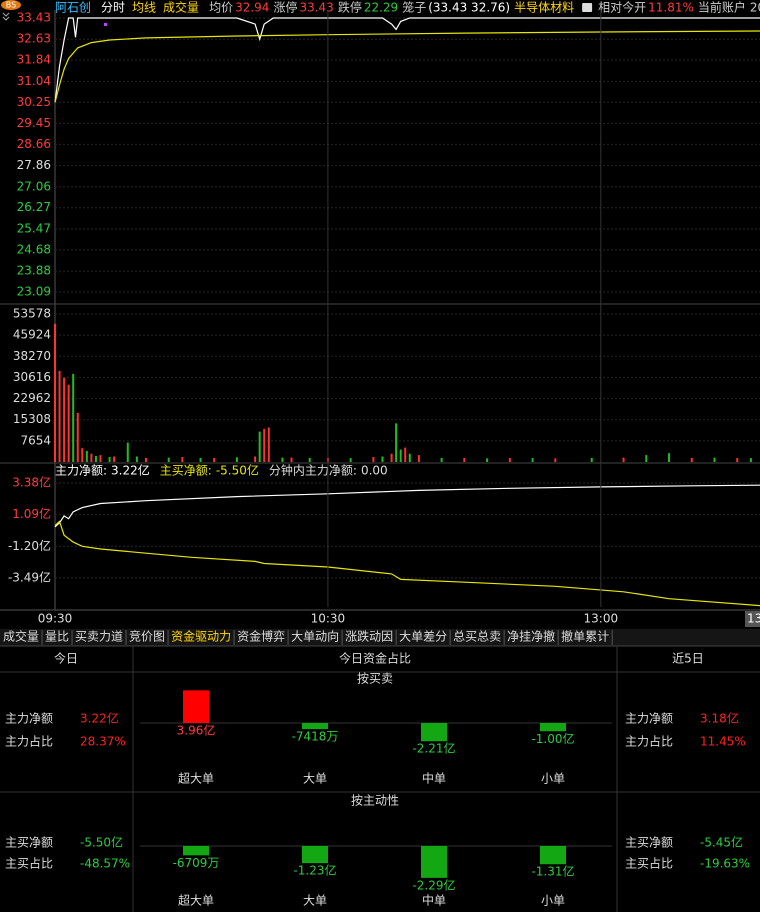 The height and width of the screenshot is (912, 760). What do you see at coordinates (32, 419) in the screenshot?
I see `y-tick-label: 15308` at bounding box center [32, 419].